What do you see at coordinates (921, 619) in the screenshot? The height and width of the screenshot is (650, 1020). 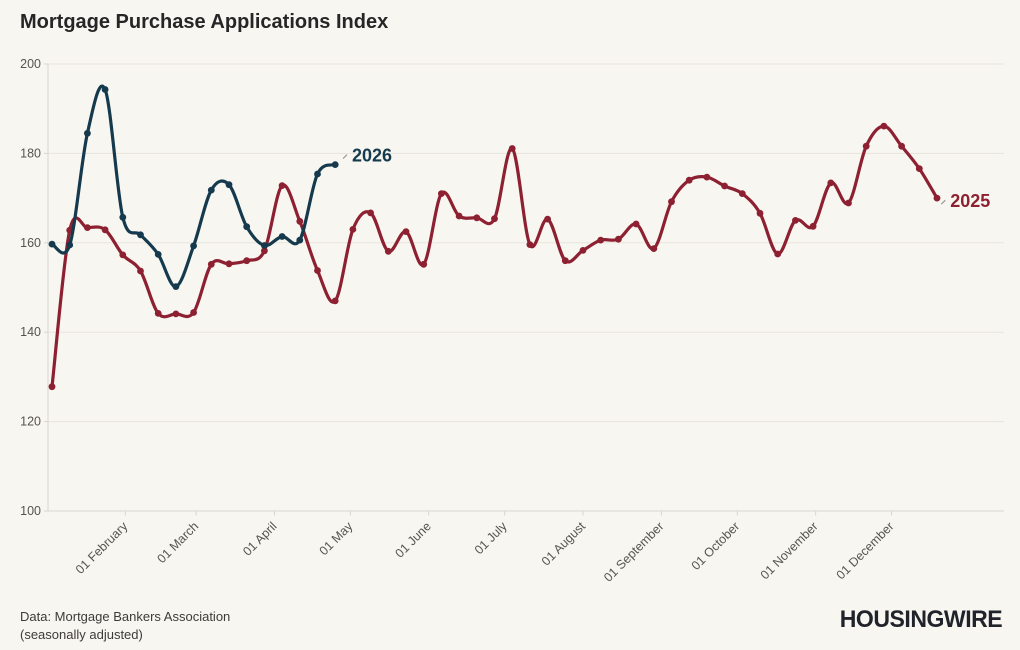 I see `housingwire-logo: HOUSINGWIRE` at bounding box center [921, 619].